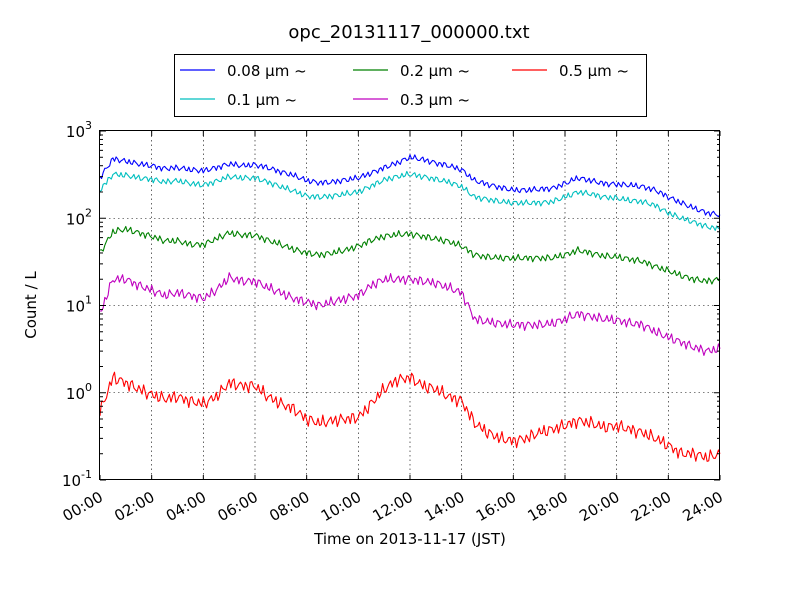  Describe the element at coordinates (134, 506) in the screenshot. I see `x-tick-label: 02:00` at that location.